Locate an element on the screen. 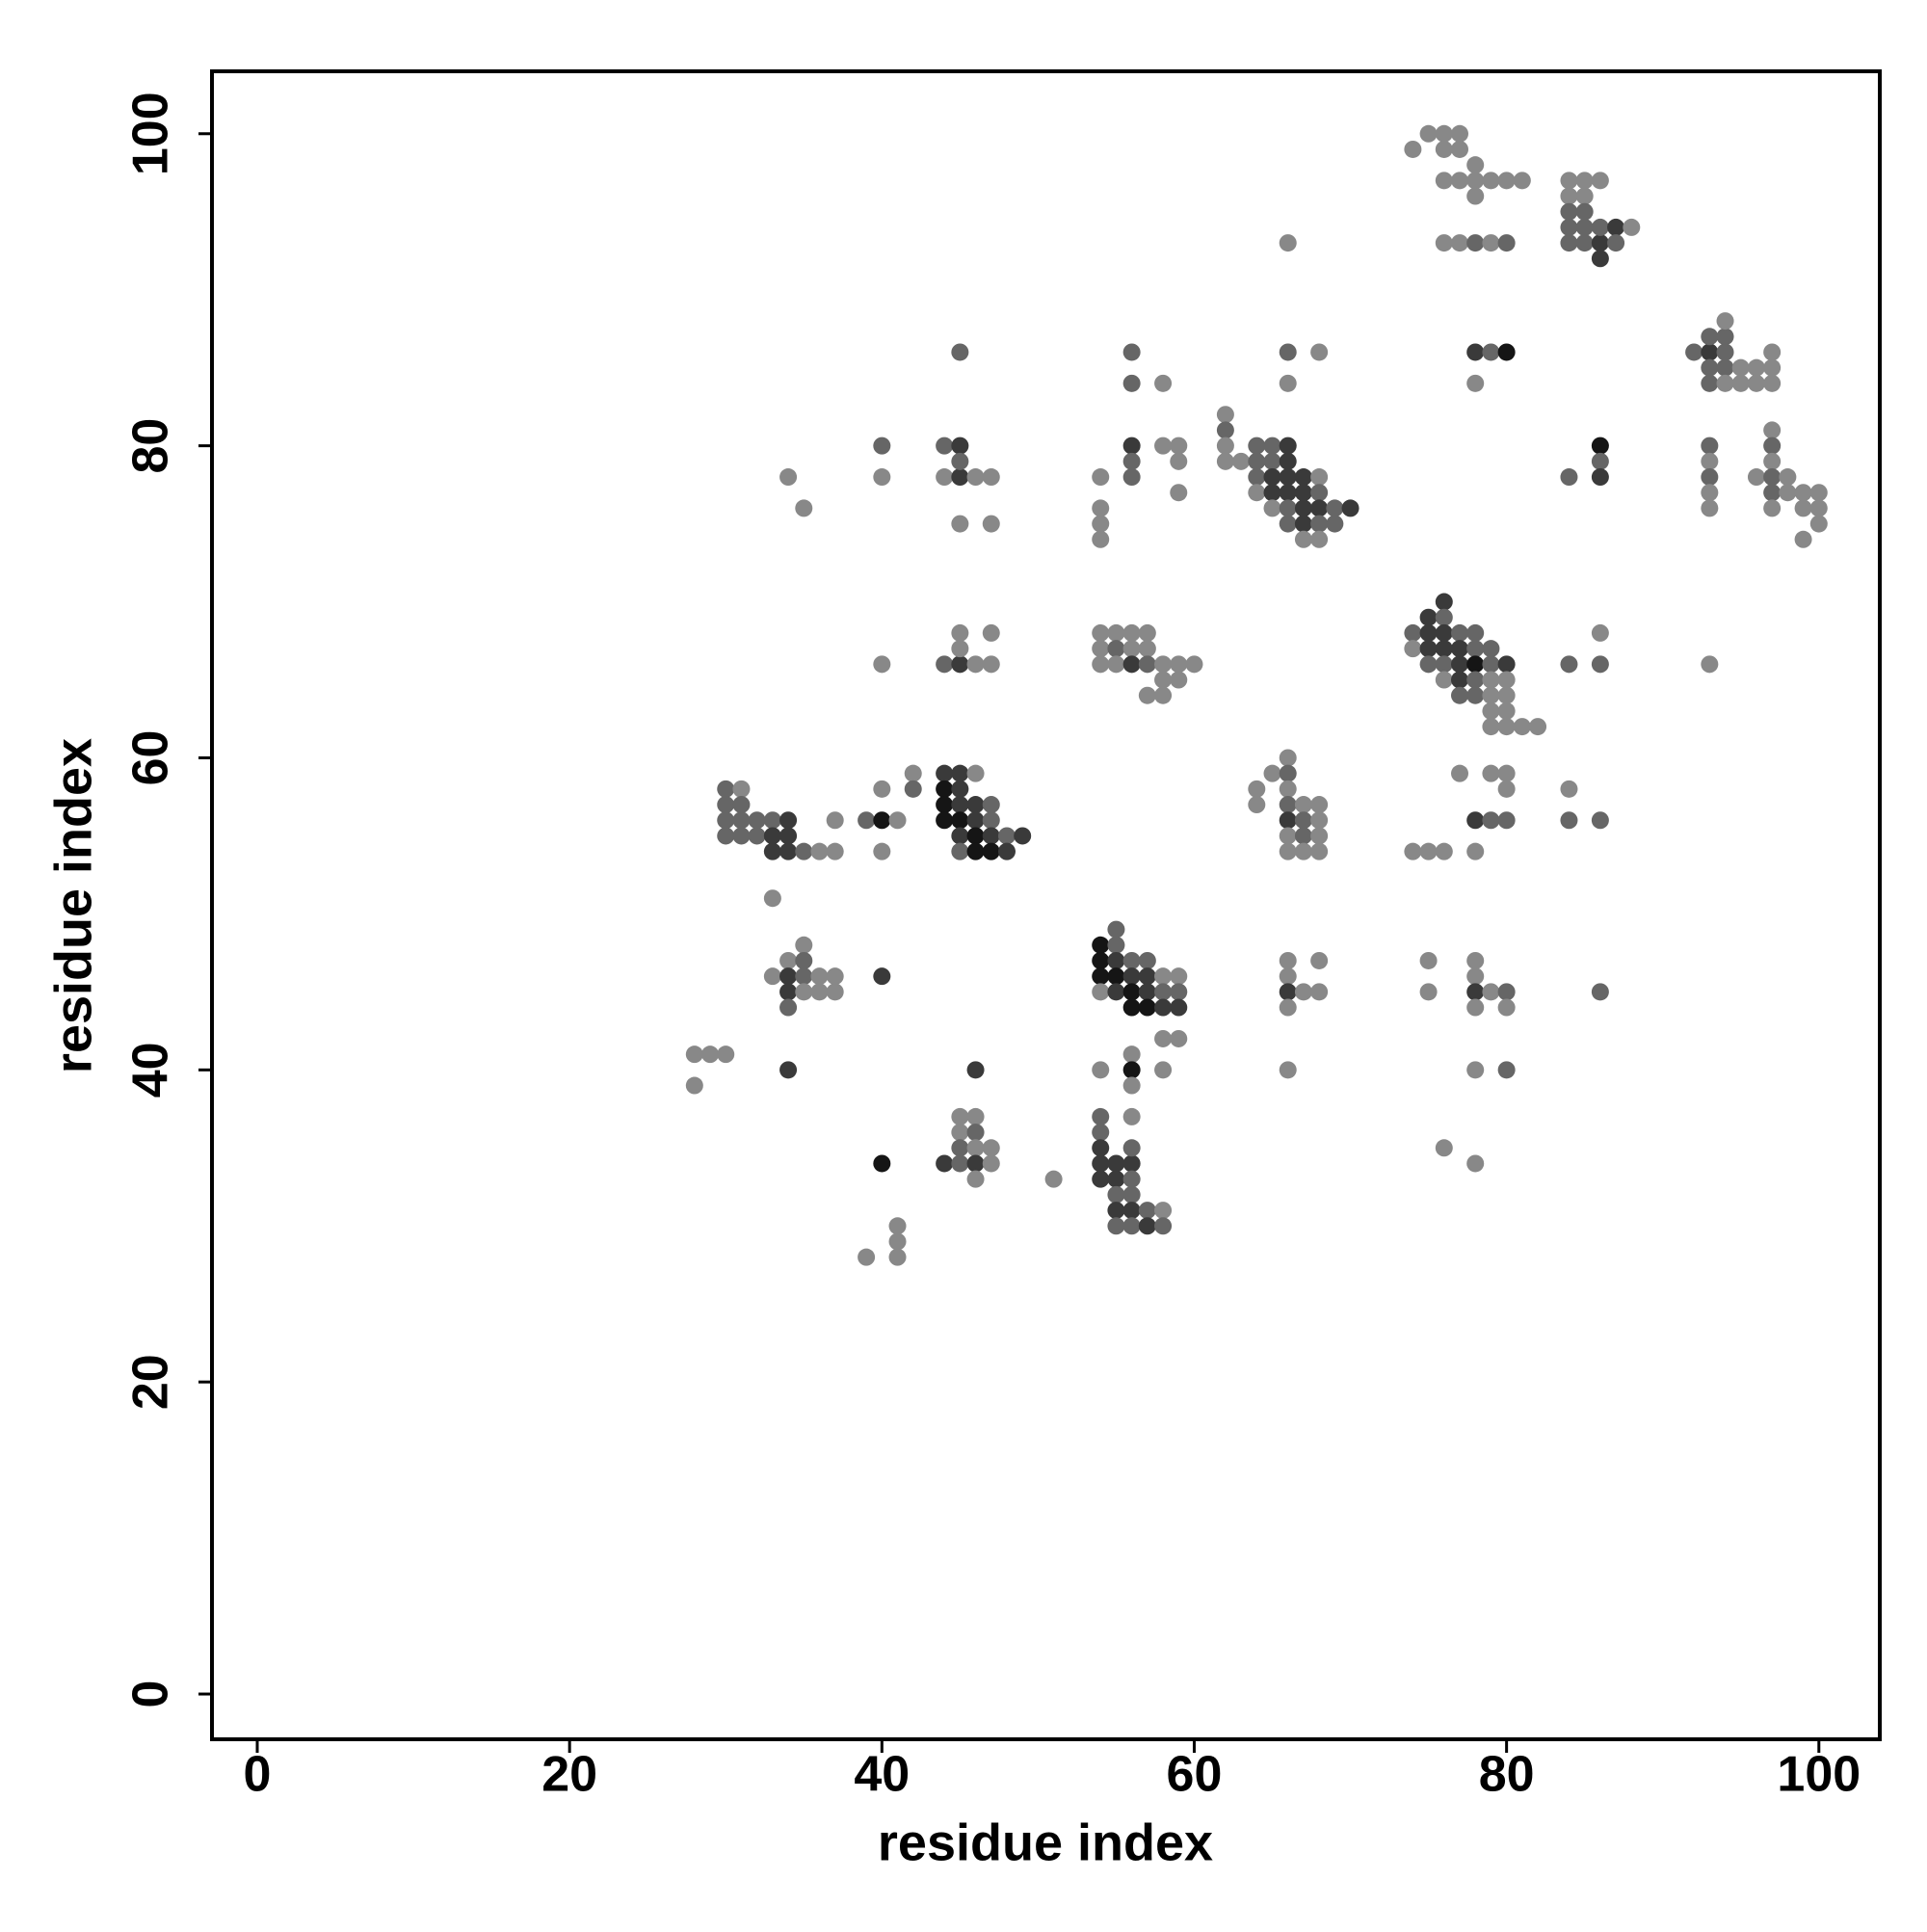 The height and width of the screenshot is (1932, 1927). x-tick-label: 60 is located at coordinates (1195, 1775).